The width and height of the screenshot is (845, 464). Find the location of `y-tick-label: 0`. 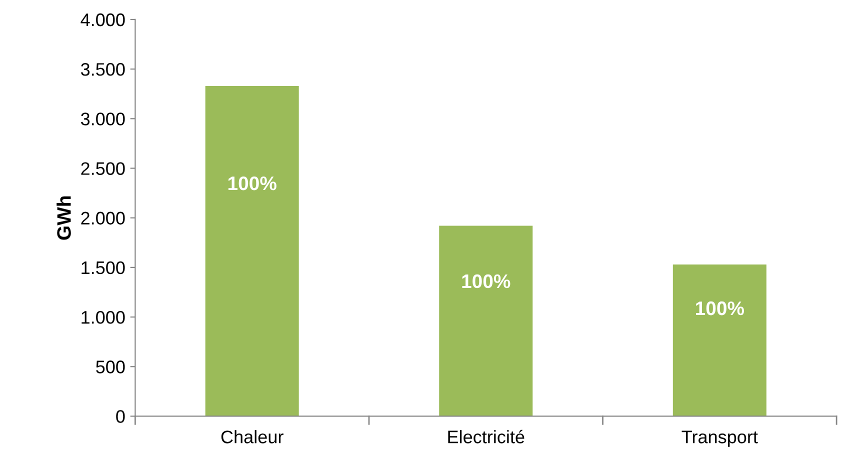

y-tick-label: 0 is located at coordinates (120, 416).